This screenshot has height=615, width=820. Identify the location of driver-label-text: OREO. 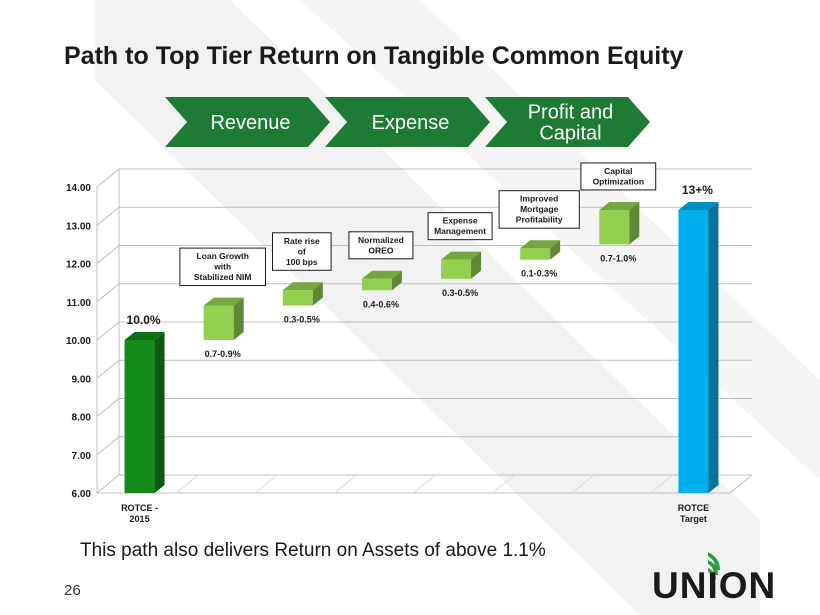
(380, 250).